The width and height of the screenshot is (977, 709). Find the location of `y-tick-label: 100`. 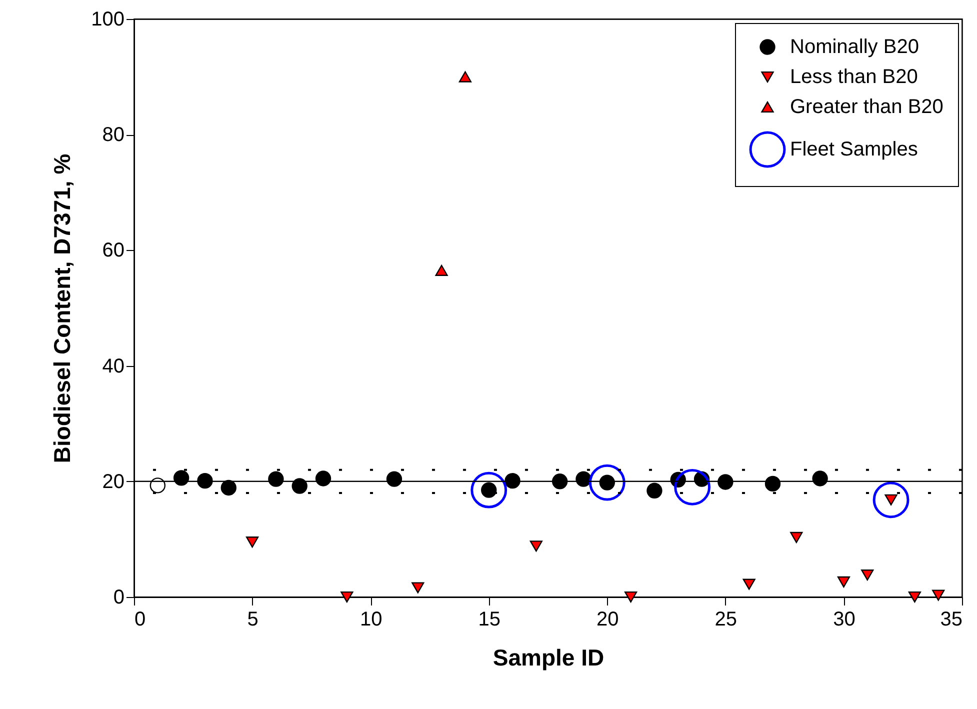

y-tick-label: 100 is located at coordinates (107, 19).